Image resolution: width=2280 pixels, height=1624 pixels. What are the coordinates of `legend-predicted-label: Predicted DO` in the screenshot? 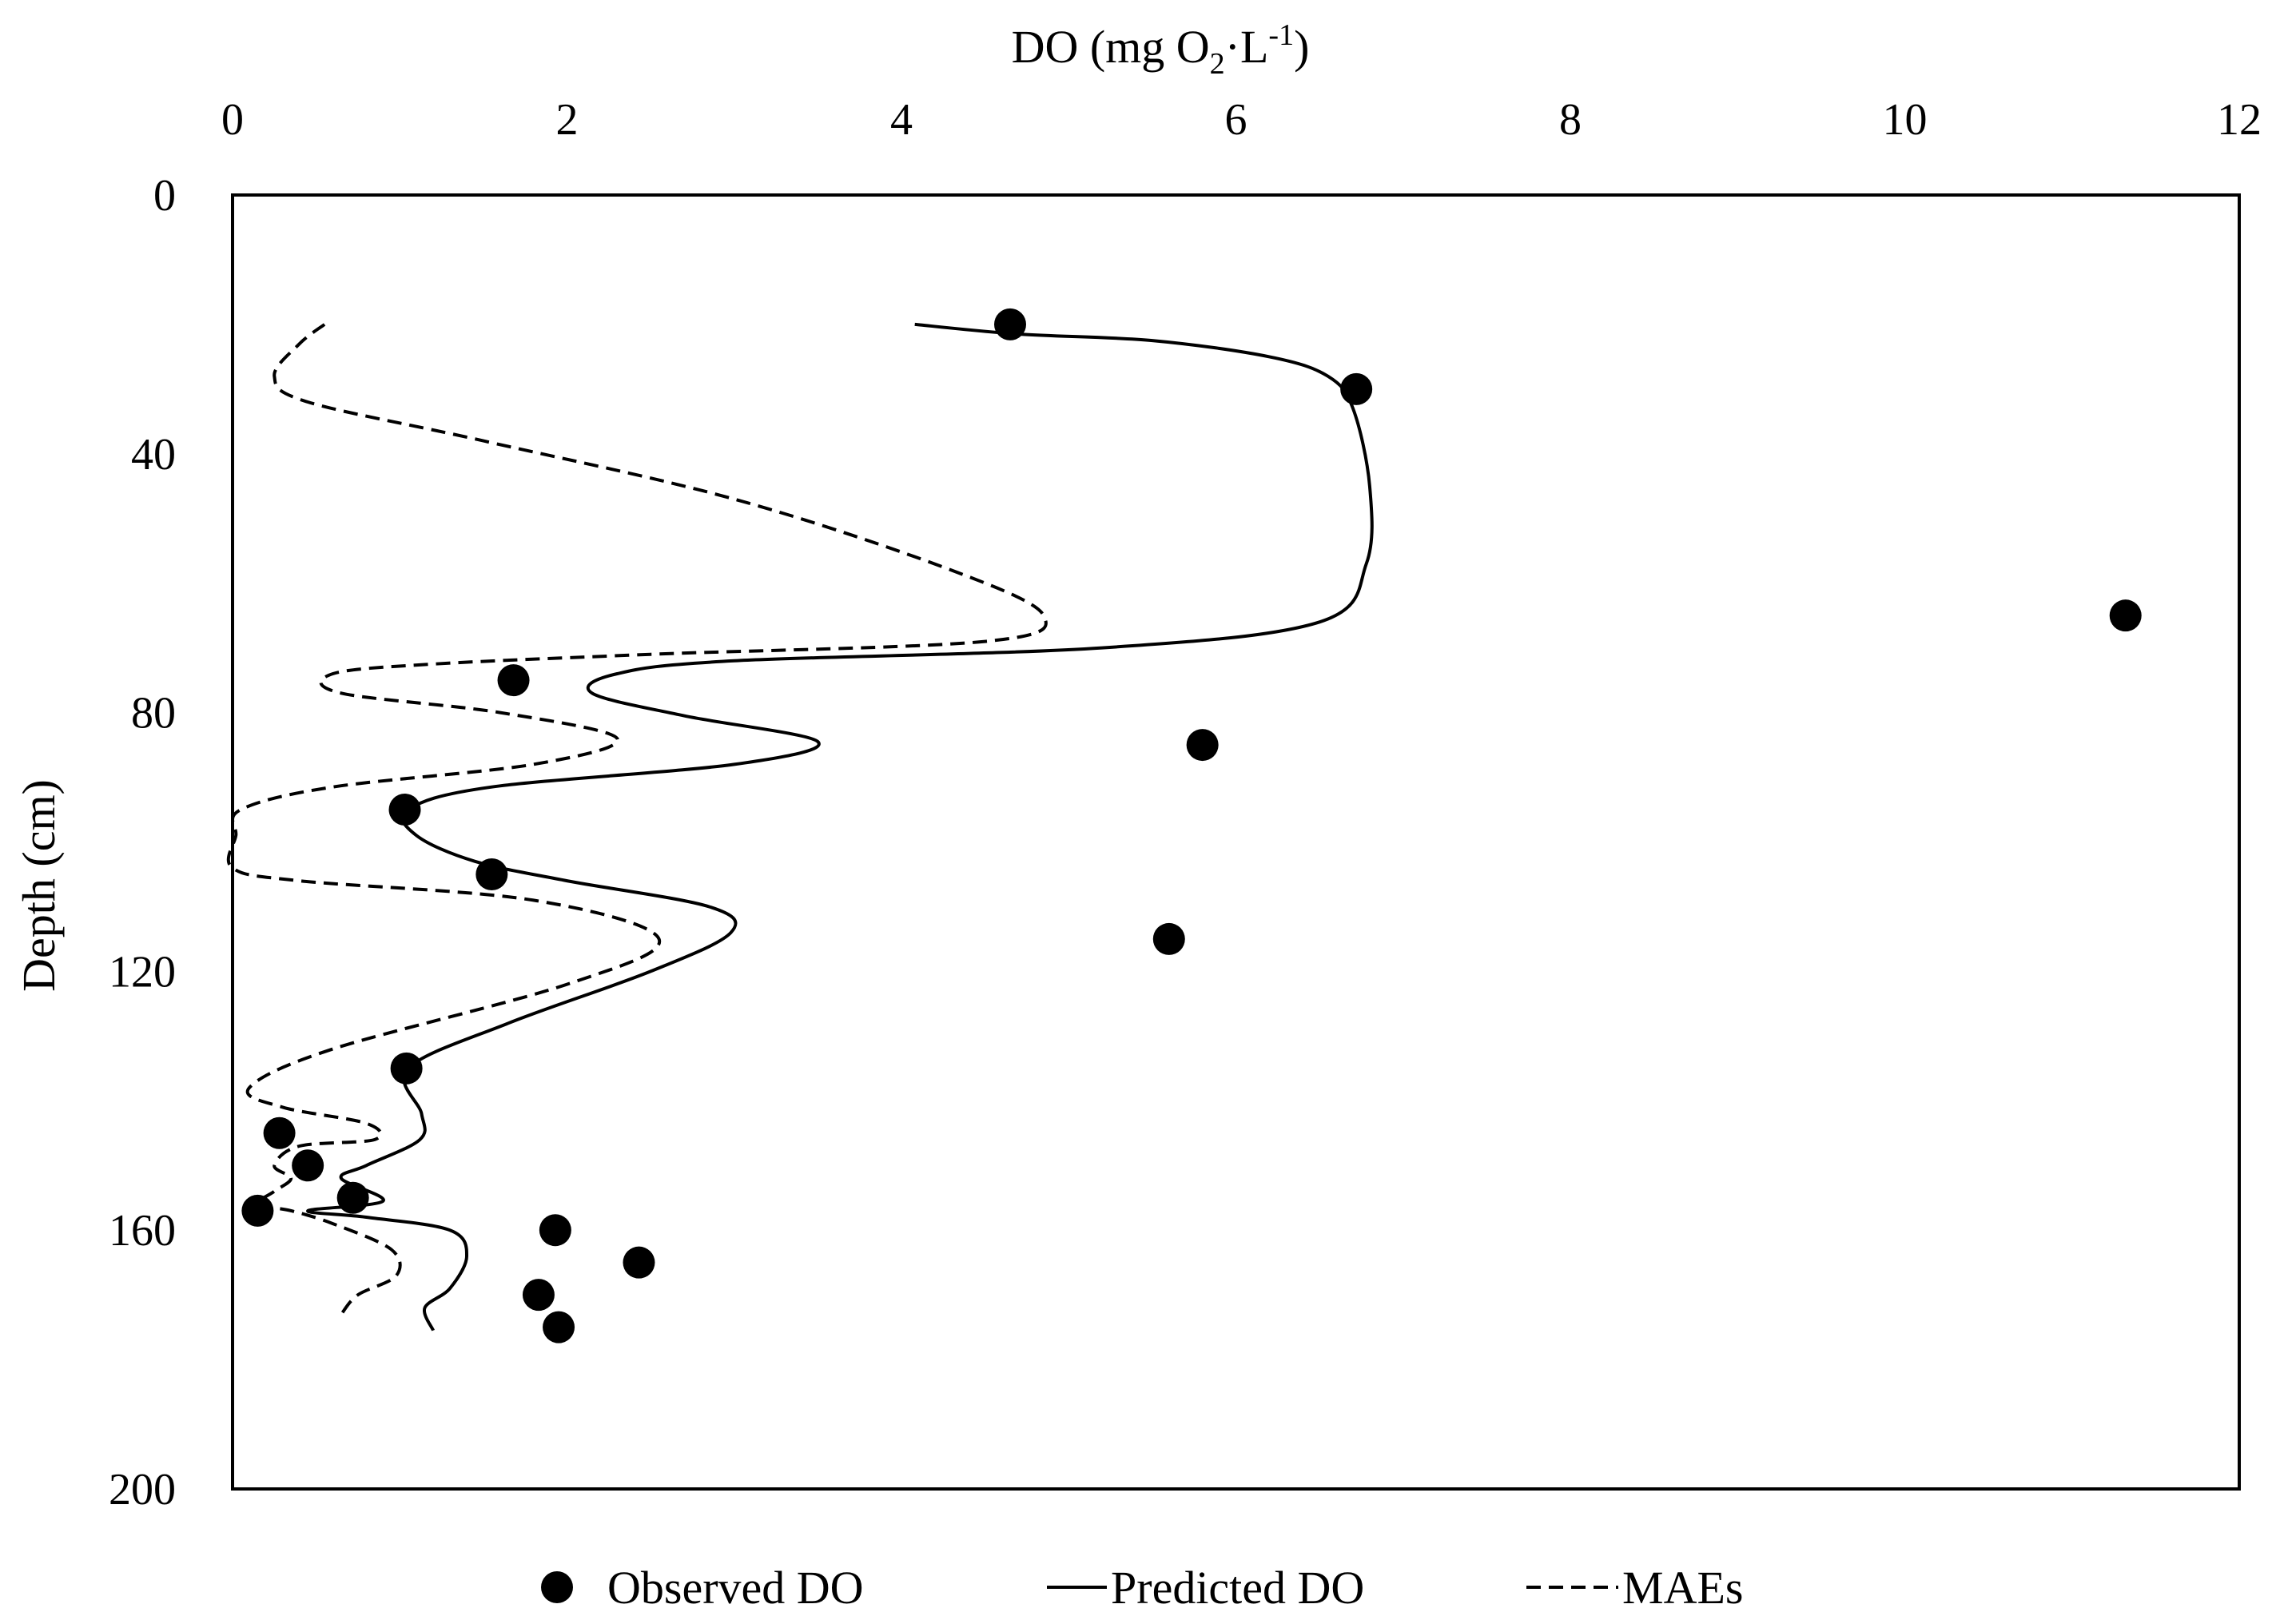 It's located at (1237, 1588).